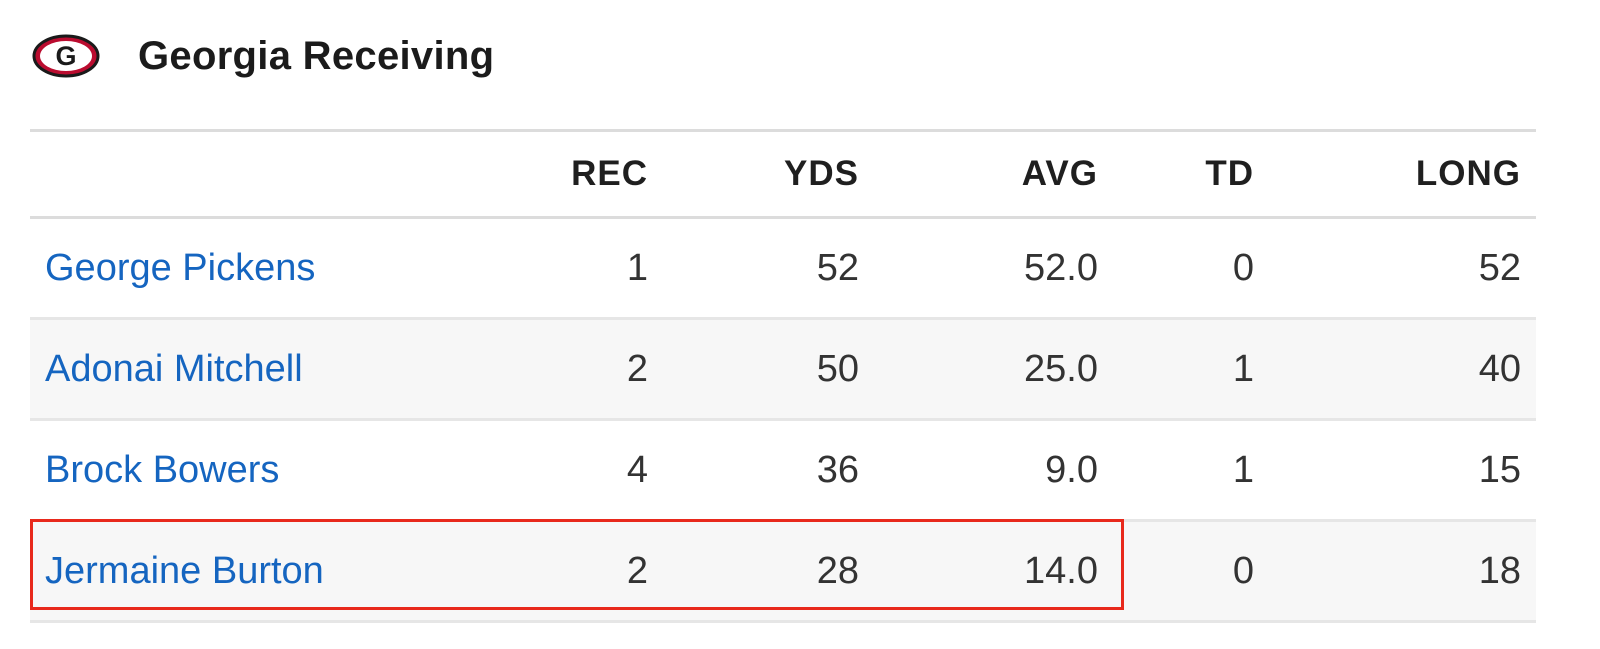 The image size is (1600, 649). Describe the element at coordinates (1499, 570) in the screenshot. I see `long-value: 18` at that location.